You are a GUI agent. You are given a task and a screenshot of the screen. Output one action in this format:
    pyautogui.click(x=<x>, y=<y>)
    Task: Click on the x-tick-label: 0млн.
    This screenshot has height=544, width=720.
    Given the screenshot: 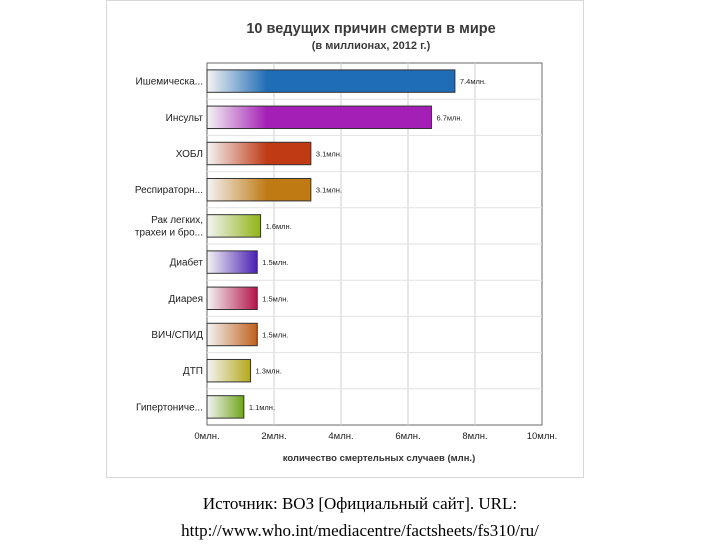 What is the action you would take?
    pyautogui.click(x=206, y=436)
    